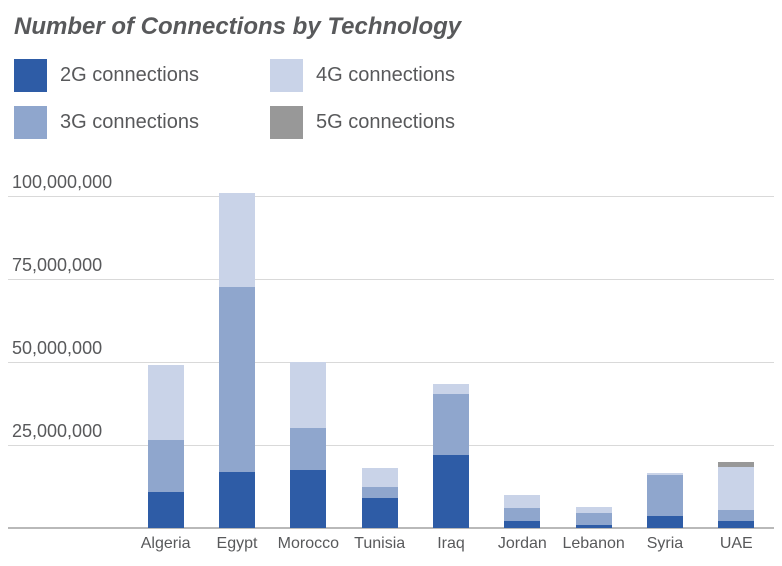  Describe the element at coordinates (308, 543) in the screenshot. I see `x-axis-label-morocco: Morocco` at that location.